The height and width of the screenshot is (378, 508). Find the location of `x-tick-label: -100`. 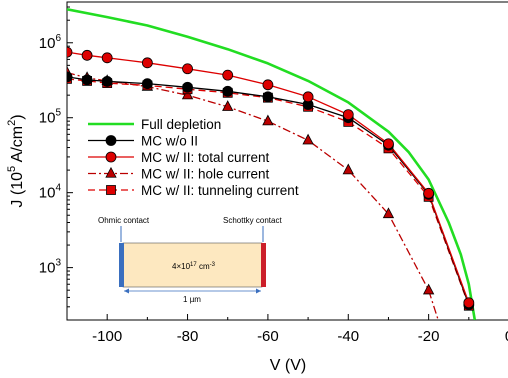

x-tick-label: -100 is located at coordinates (107, 336).